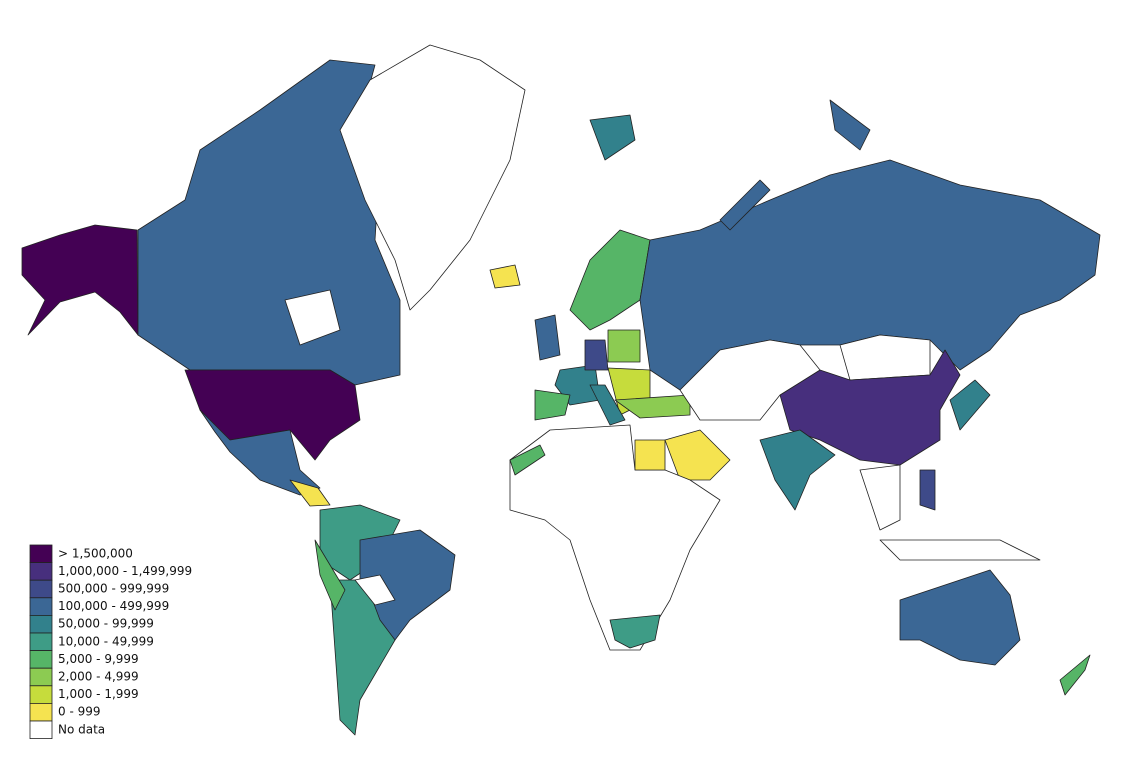  Describe the element at coordinates (98, 694) in the screenshot. I see `legend-label: 1,000 - 1,999` at that location.